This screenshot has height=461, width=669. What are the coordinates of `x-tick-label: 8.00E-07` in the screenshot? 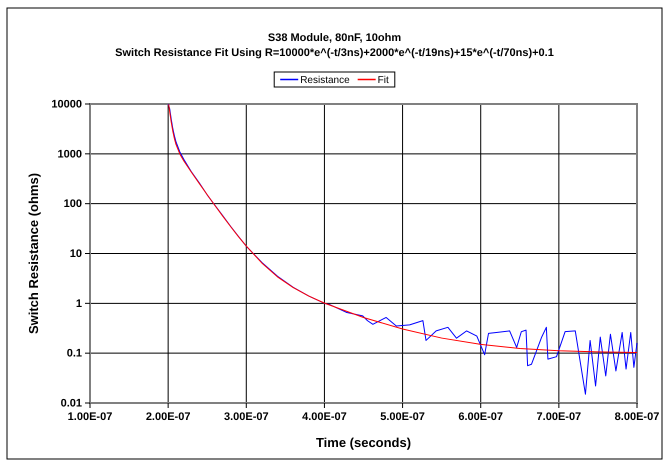 It's located at (637, 416).